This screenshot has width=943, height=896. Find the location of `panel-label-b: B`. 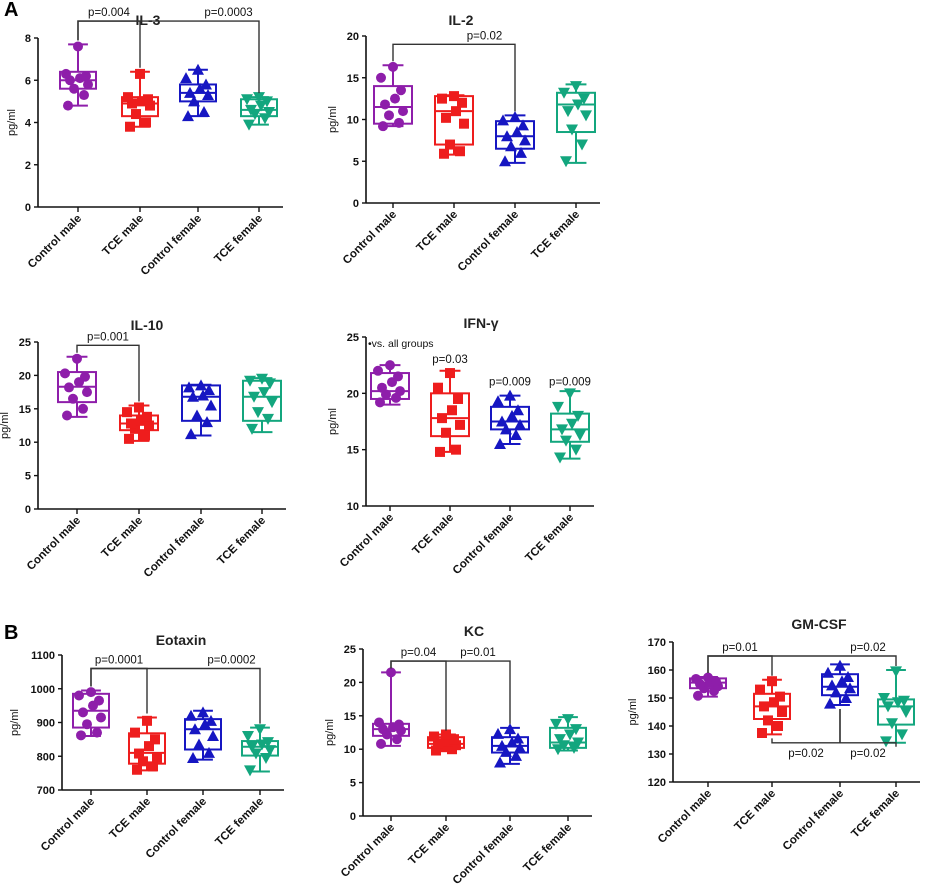

panel-label-b: B is located at coordinates (11, 633).